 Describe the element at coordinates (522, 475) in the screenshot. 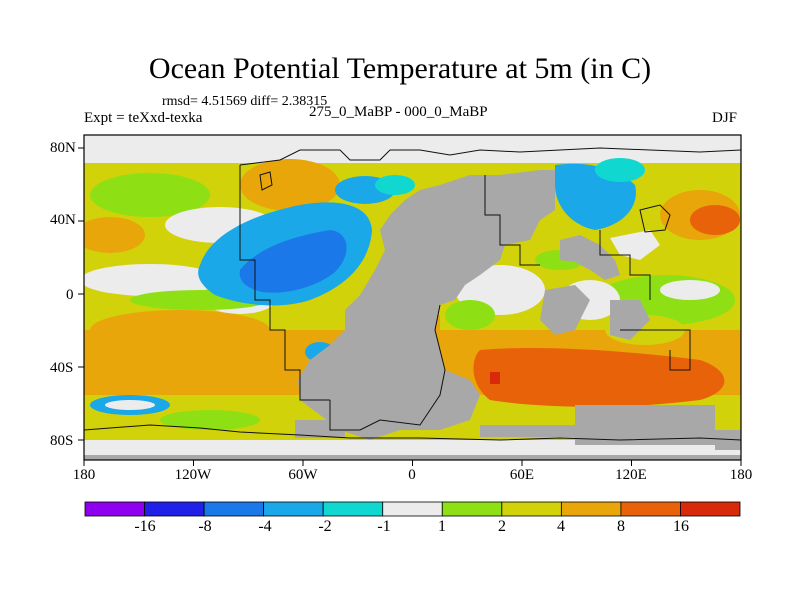

I see `x-tick-label: 60E` at that location.